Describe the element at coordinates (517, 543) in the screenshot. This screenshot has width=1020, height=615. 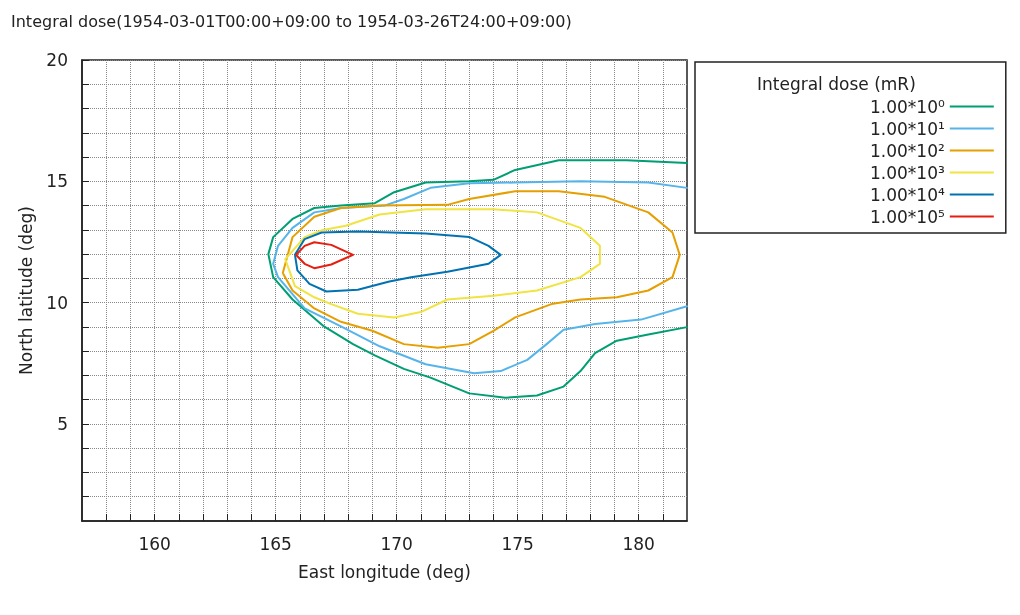
I see `x-tick-label: 175` at that location.